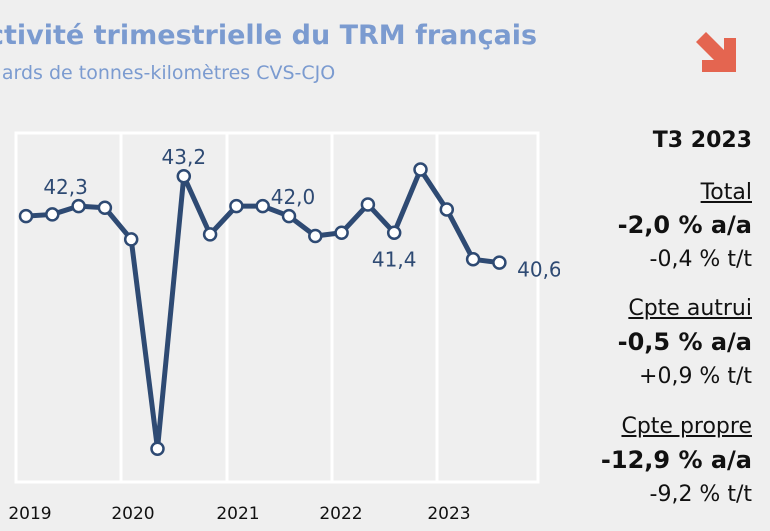 The image size is (770, 531). What do you see at coordinates (700, 494) in the screenshot?
I see `summary-propre-qoq: -9,2 % t/t` at bounding box center [700, 494].